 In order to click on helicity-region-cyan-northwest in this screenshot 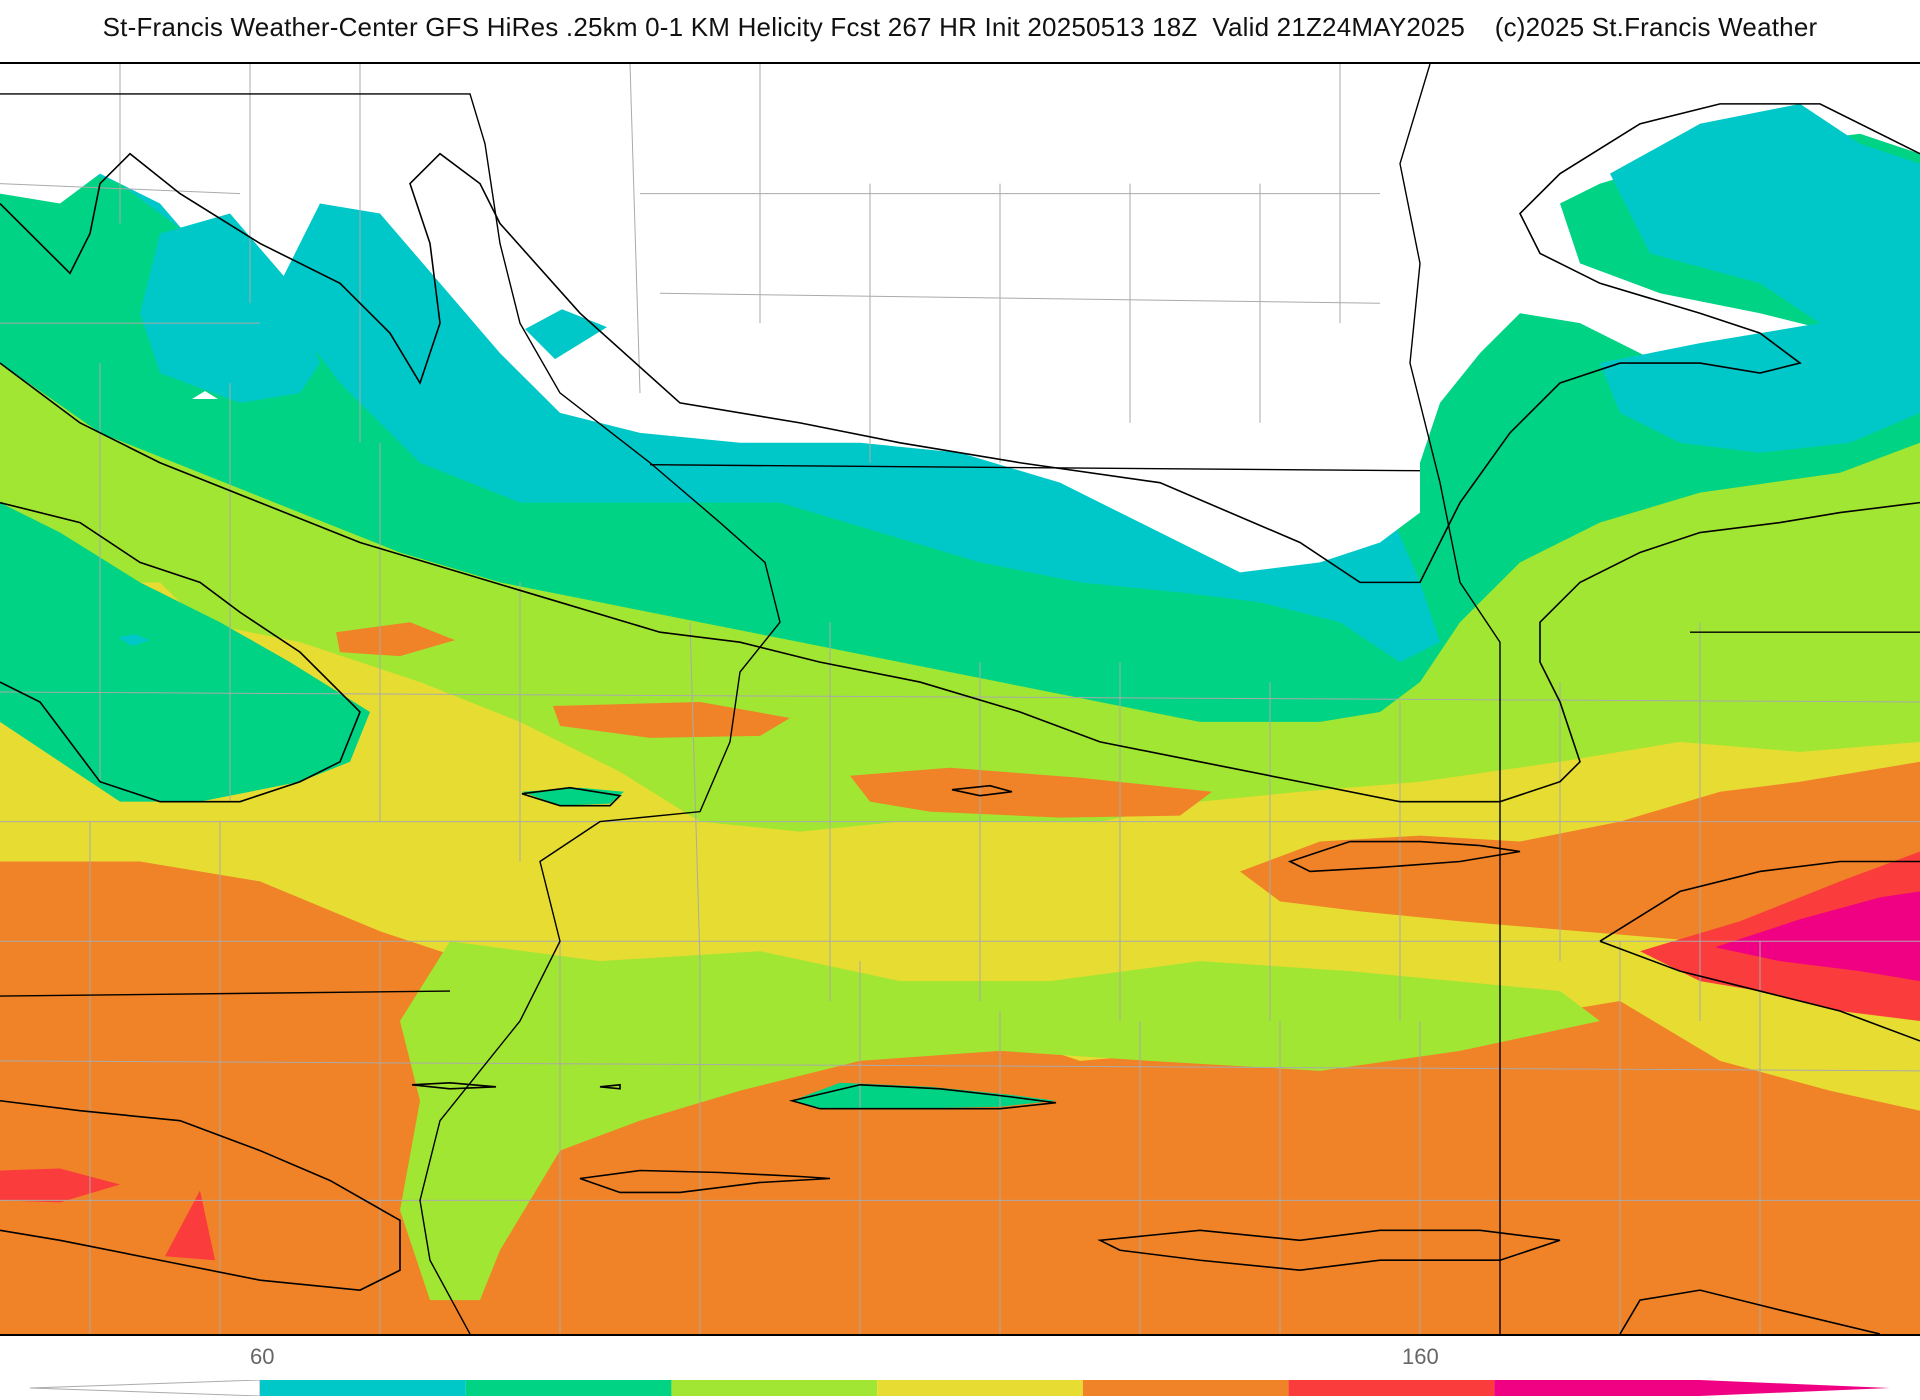, I will do `click(230, 308)`.